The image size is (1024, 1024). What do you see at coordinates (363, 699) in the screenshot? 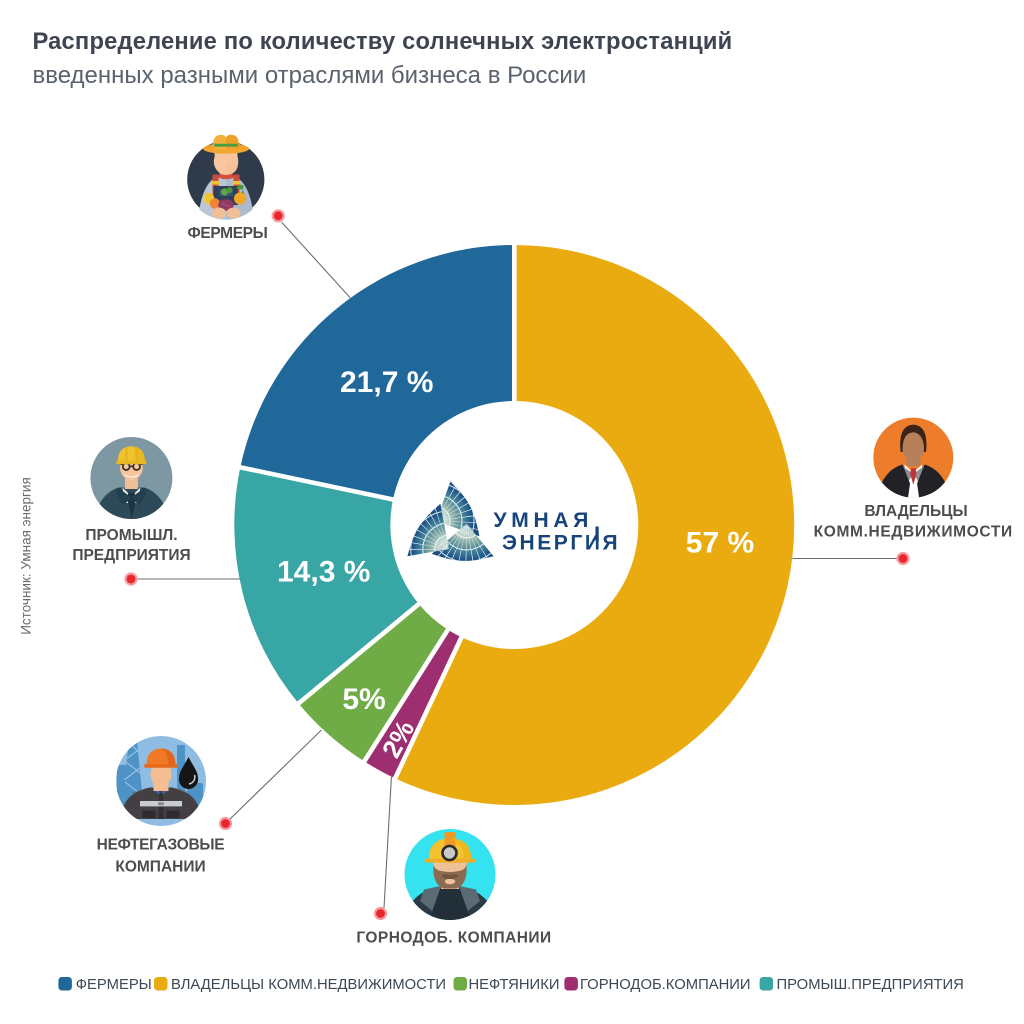
I see `svg-text: 5%` at bounding box center [363, 699].